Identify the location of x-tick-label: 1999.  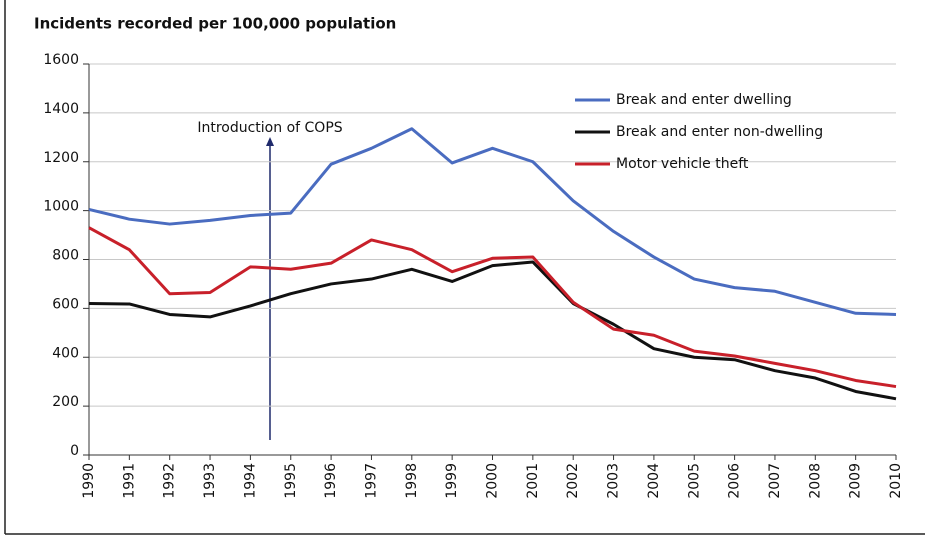
(452, 481).